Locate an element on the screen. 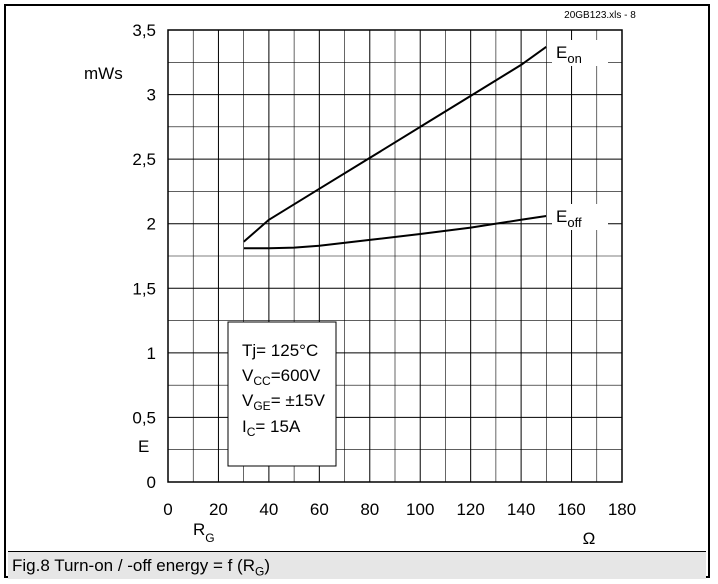 Image resolution: width=718 pixels, height=584 pixels. condition-ic: IC= 15A is located at coordinates (271, 428).